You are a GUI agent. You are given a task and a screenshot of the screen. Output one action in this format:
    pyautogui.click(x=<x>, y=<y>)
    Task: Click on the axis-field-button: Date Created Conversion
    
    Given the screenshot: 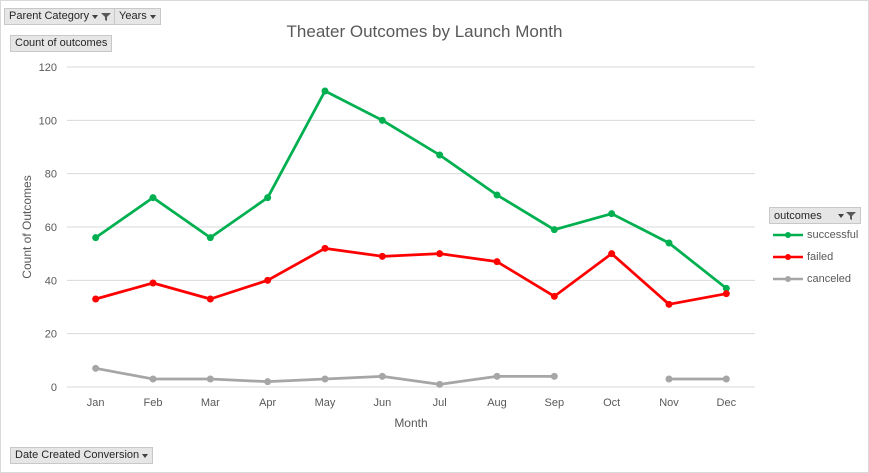 What is the action you would take?
    pyautogui.click(x=82, y=455)
    